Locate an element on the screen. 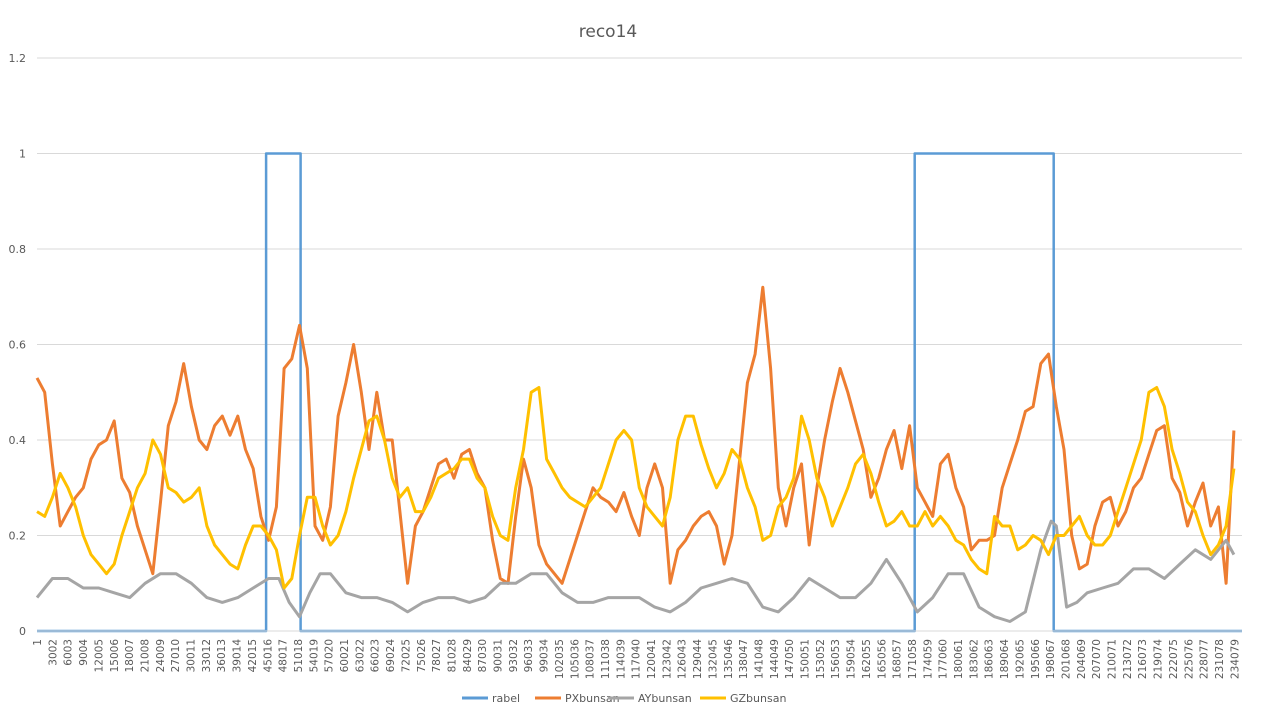 Image resolution: width=1280 pixels, height=720 pixels. x-tick-label: 168057 is located at coordinates (898, 659).